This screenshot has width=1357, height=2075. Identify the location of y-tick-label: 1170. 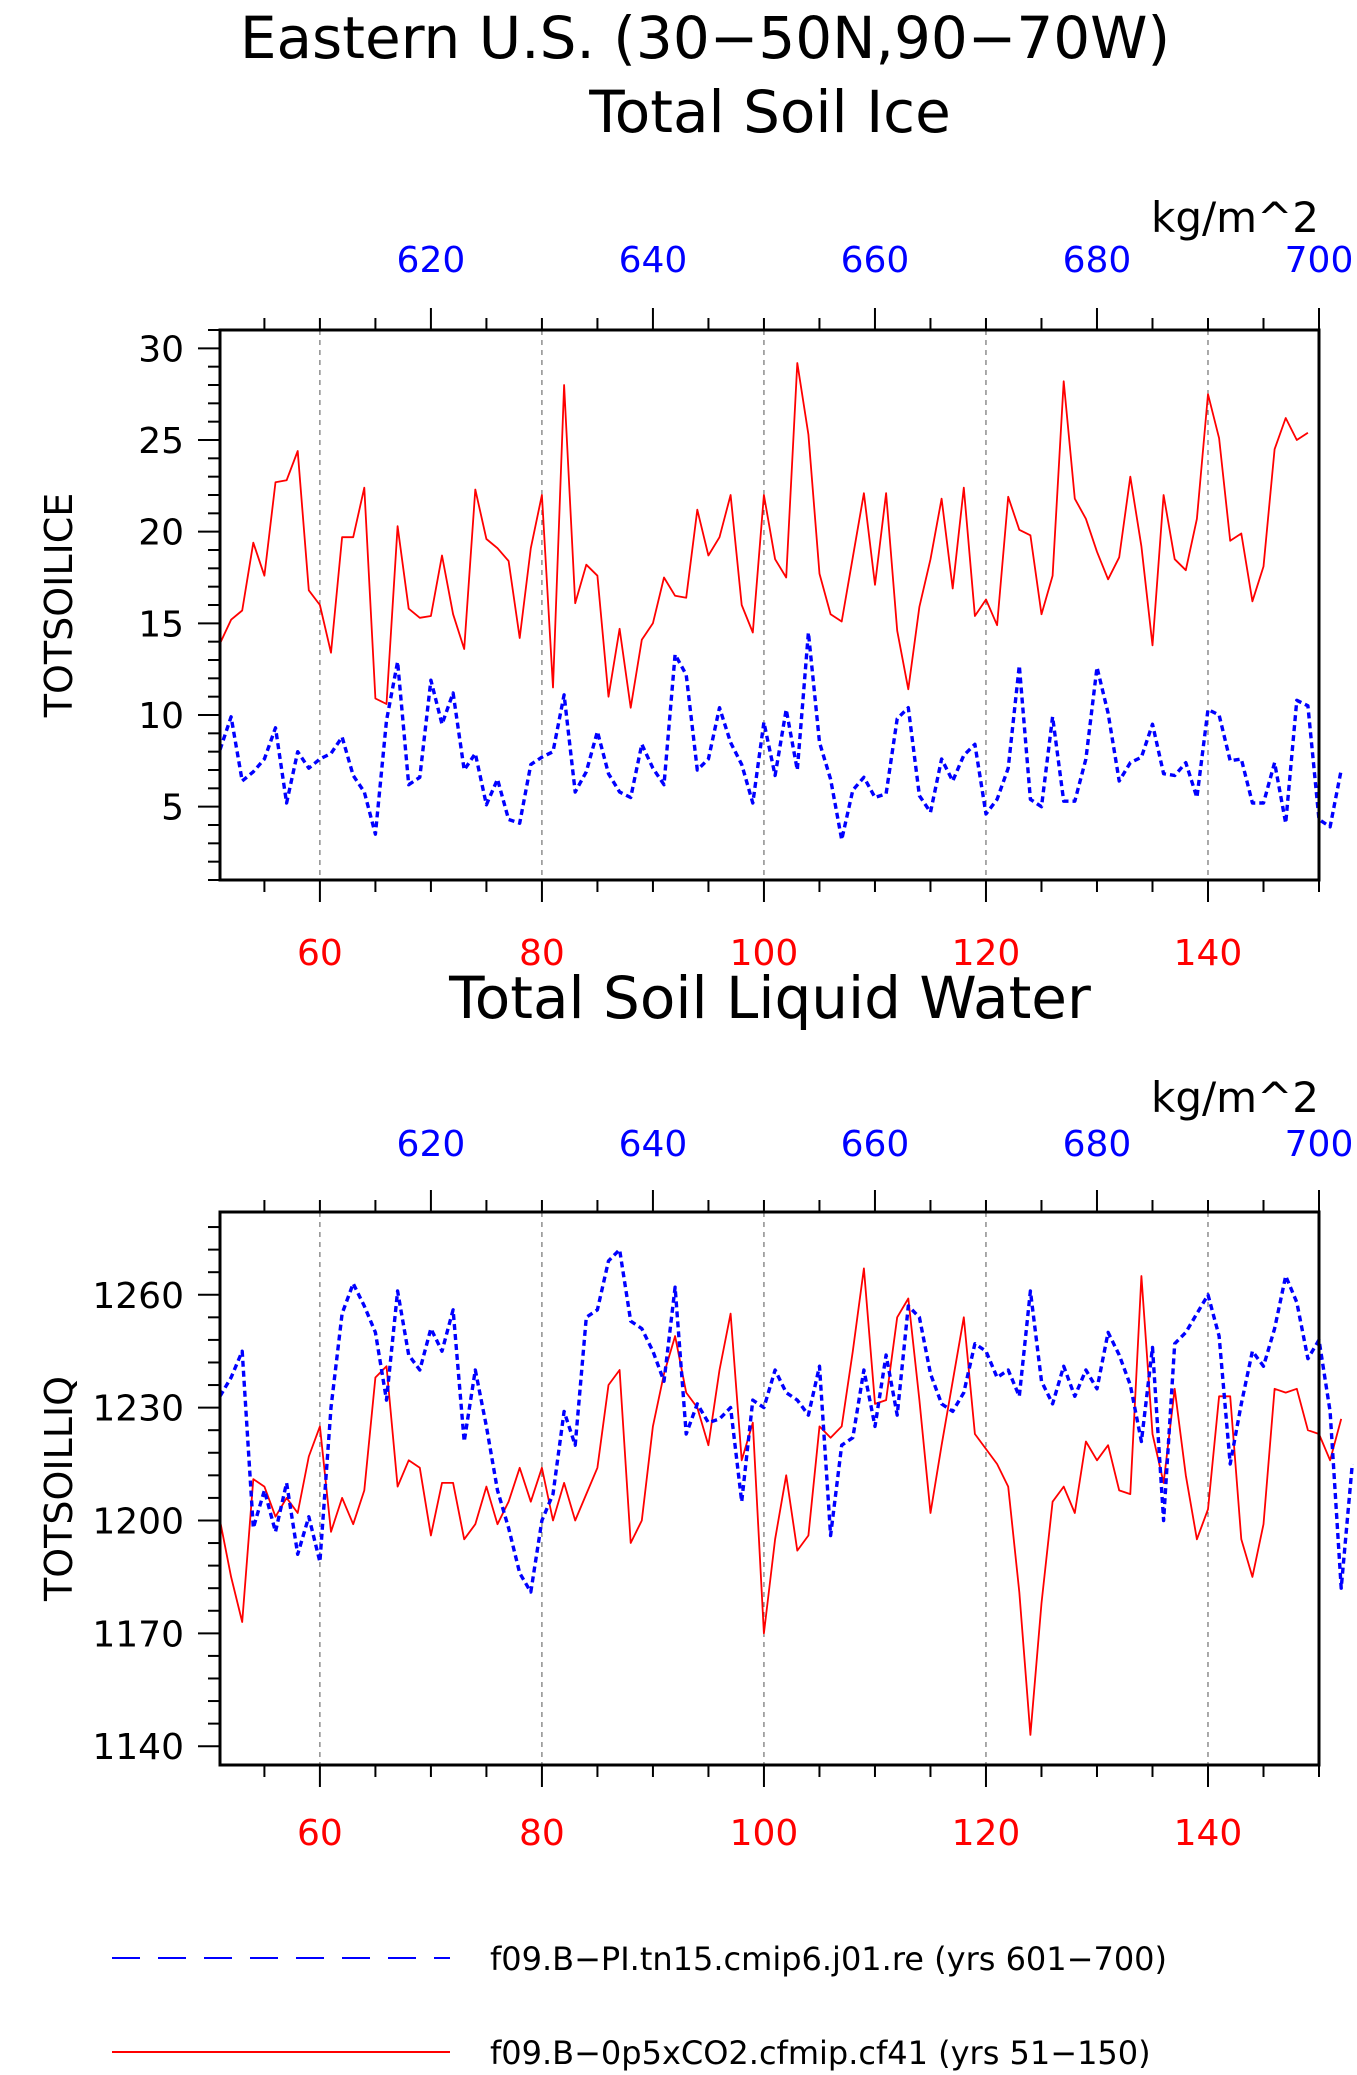
(138, 1634).